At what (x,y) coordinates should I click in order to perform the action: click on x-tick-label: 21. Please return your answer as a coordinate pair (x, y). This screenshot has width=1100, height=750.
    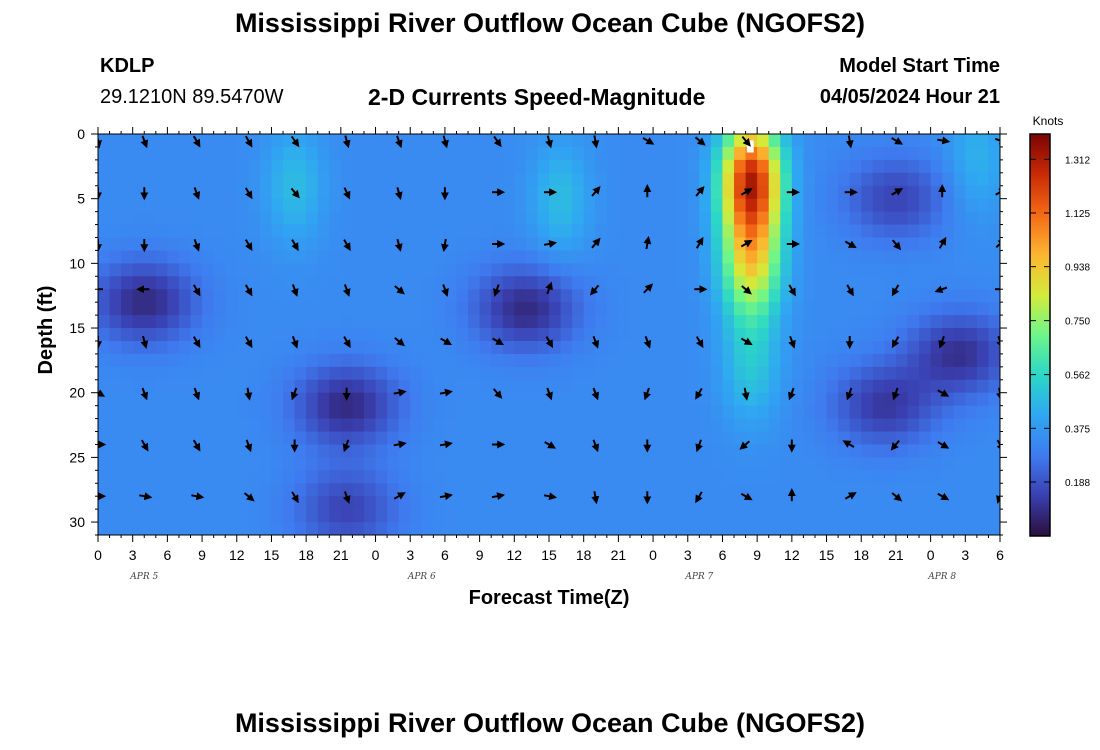
    Looking at the image, I should click on (619, 555).